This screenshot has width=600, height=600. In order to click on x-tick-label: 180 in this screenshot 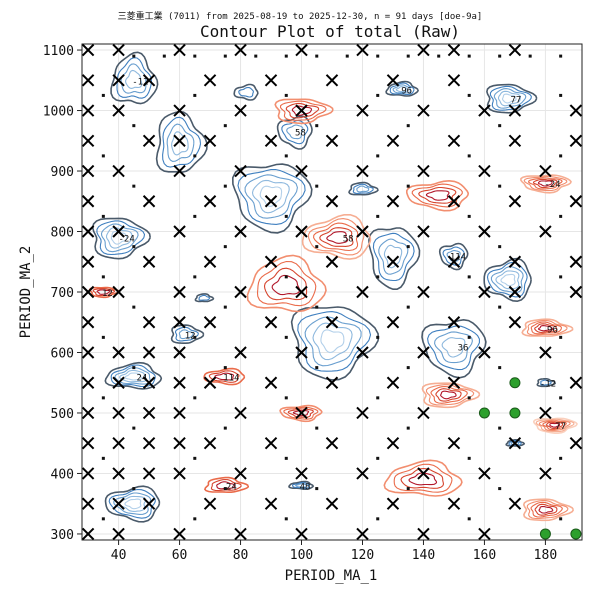, I will do `click(545, 555)`.